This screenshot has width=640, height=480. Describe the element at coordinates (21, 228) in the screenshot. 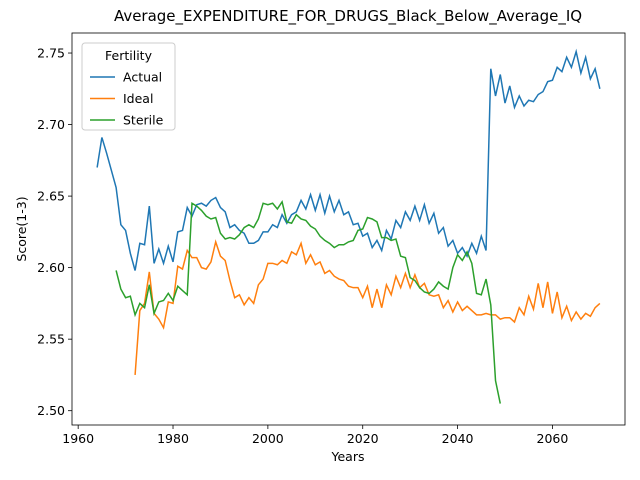

I see `y-axis-label: Score(1-3)` at that location.